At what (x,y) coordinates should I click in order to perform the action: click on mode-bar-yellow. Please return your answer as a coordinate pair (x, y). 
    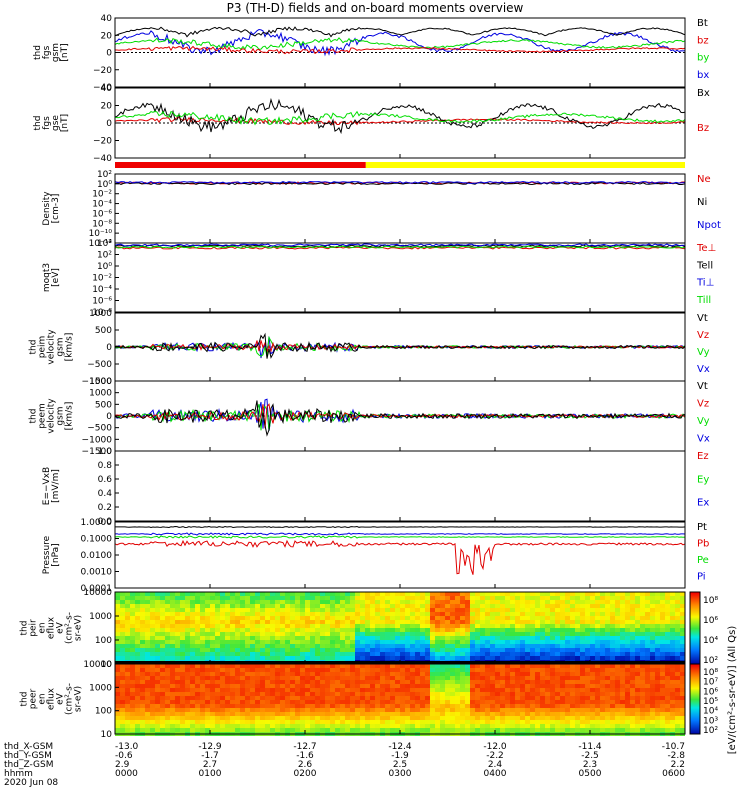
    Looking at the image, I should click on (525, 165).